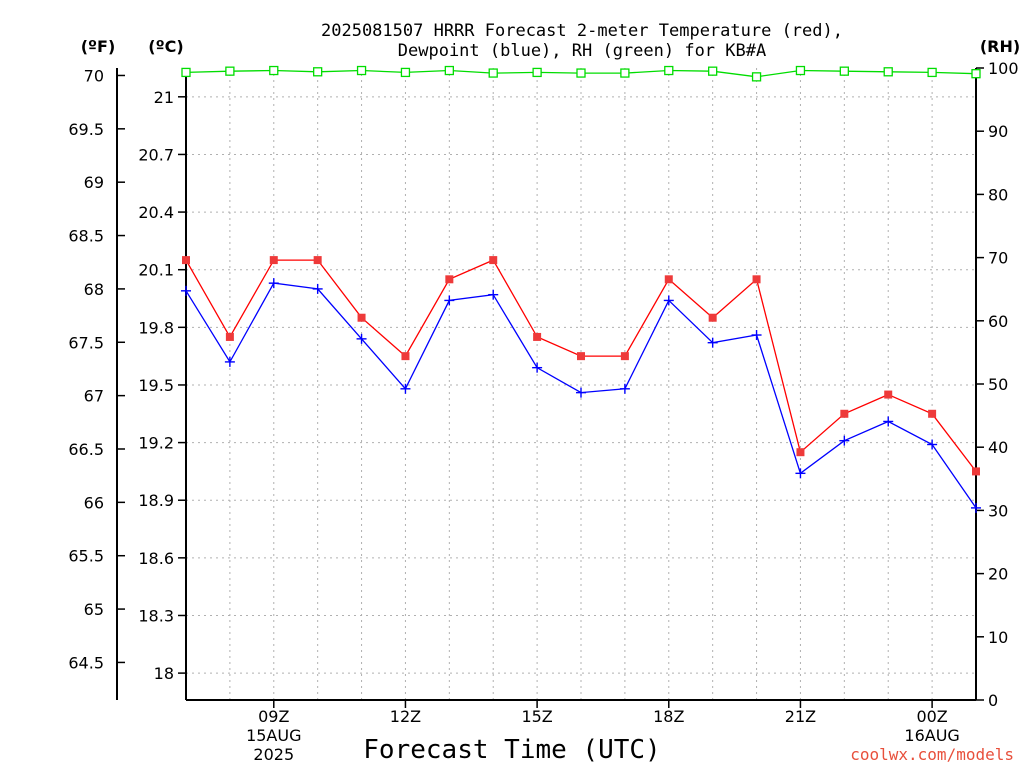 This screenshot has height=768, width=1024. Describe the element at coordinates (932, 754) in the screenshot. I see `source-credit: coolwx.com/models` at that location.